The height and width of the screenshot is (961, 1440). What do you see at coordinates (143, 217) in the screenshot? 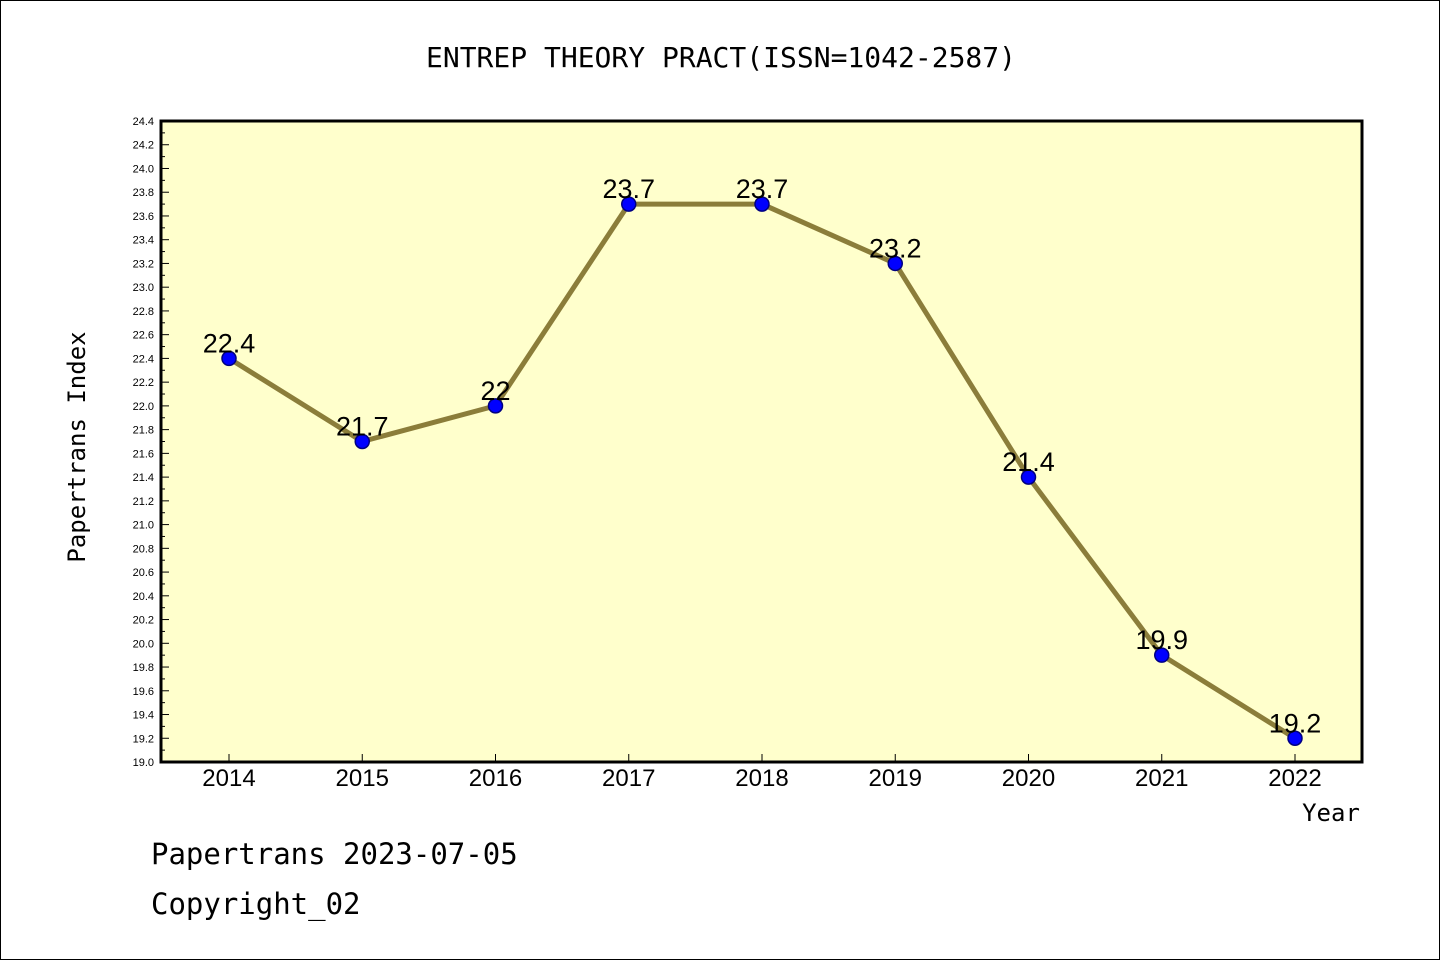
I see `y-tick-label: 23.6` at bounding box center [143, 217].